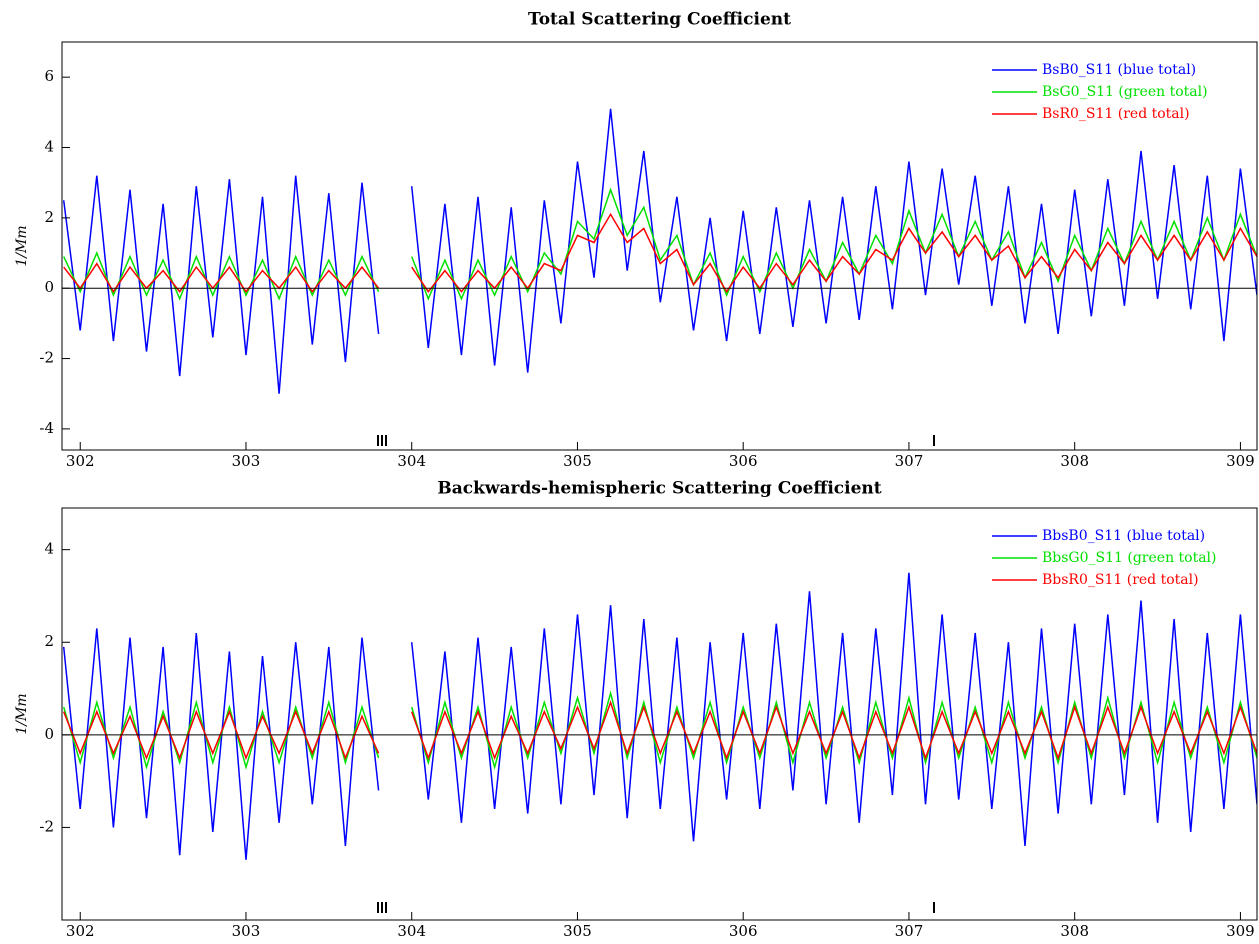 The height and width of the screenshot is (944, 1259). What do you see at coordinates (1120, 580) in the screenshot?
I see `legend-label: BbsR0_S11 (red total)` at bounding box center [1120, 580].